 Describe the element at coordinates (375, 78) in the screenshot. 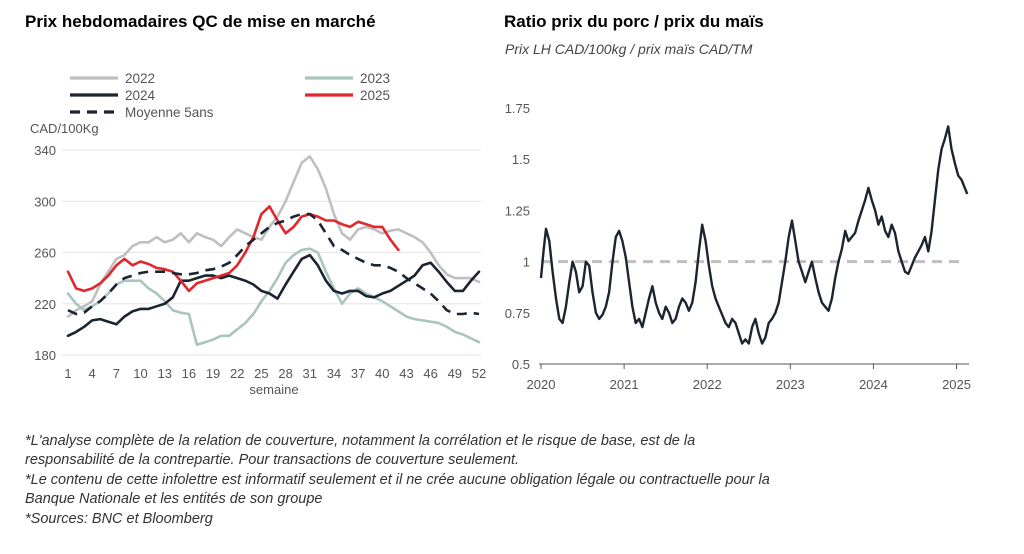

I see `legend-label: 2023` at that location.